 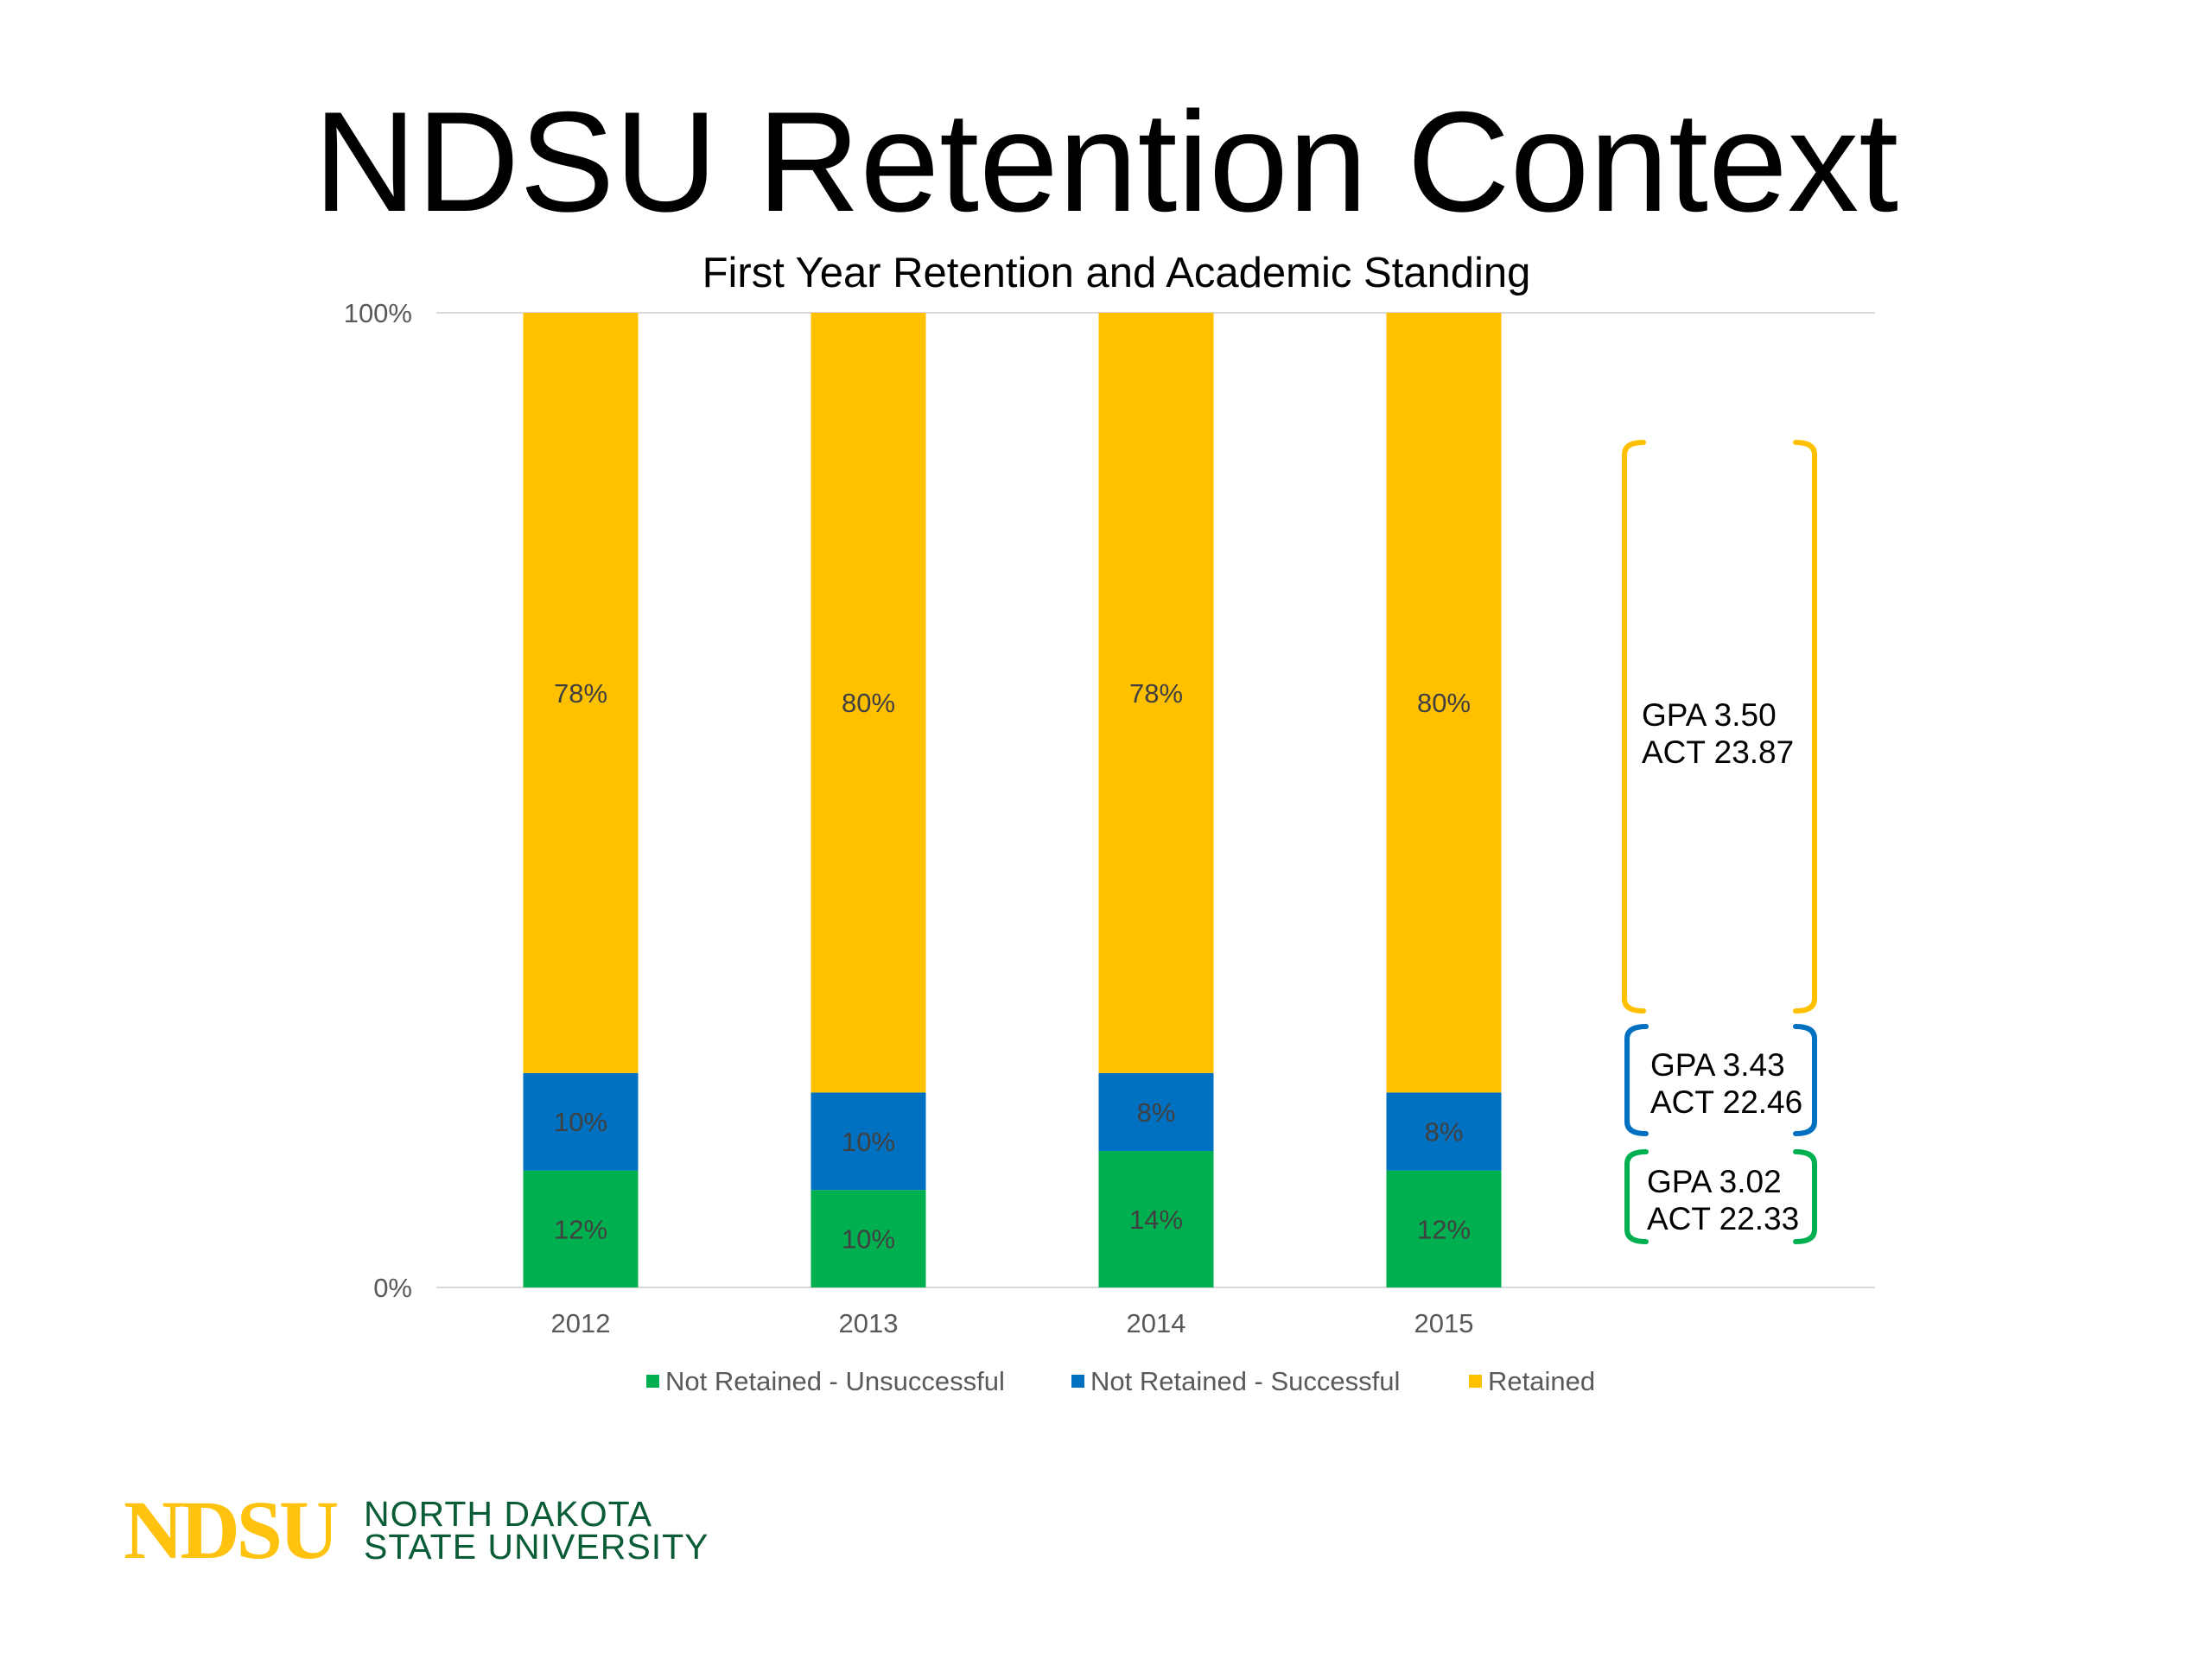 I want to click on y-tick-label: 0%, so click(x=392, y=1288).